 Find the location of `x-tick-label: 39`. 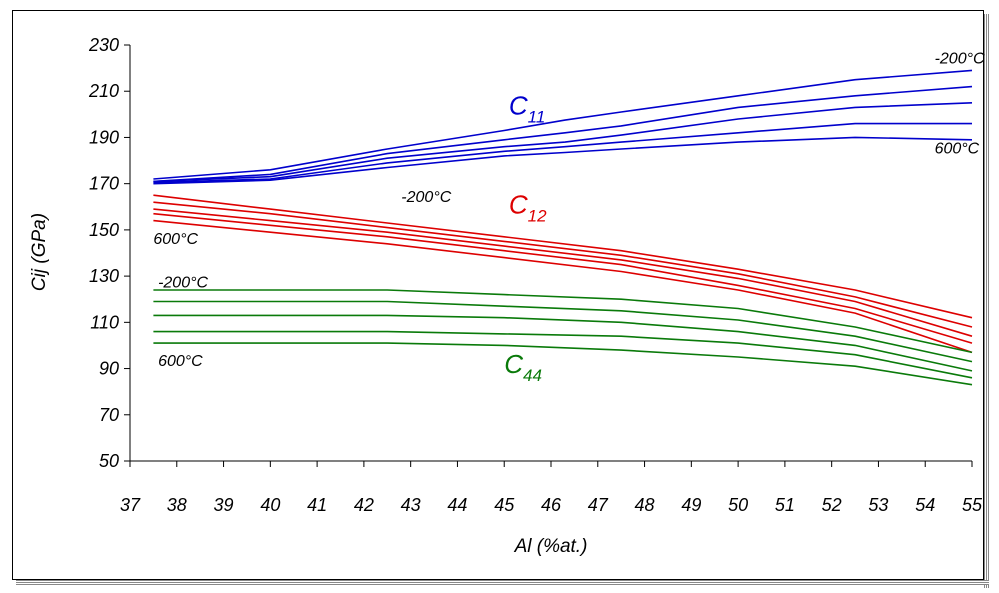

x-tick-label: 39 is located at coordinates (224, 505).